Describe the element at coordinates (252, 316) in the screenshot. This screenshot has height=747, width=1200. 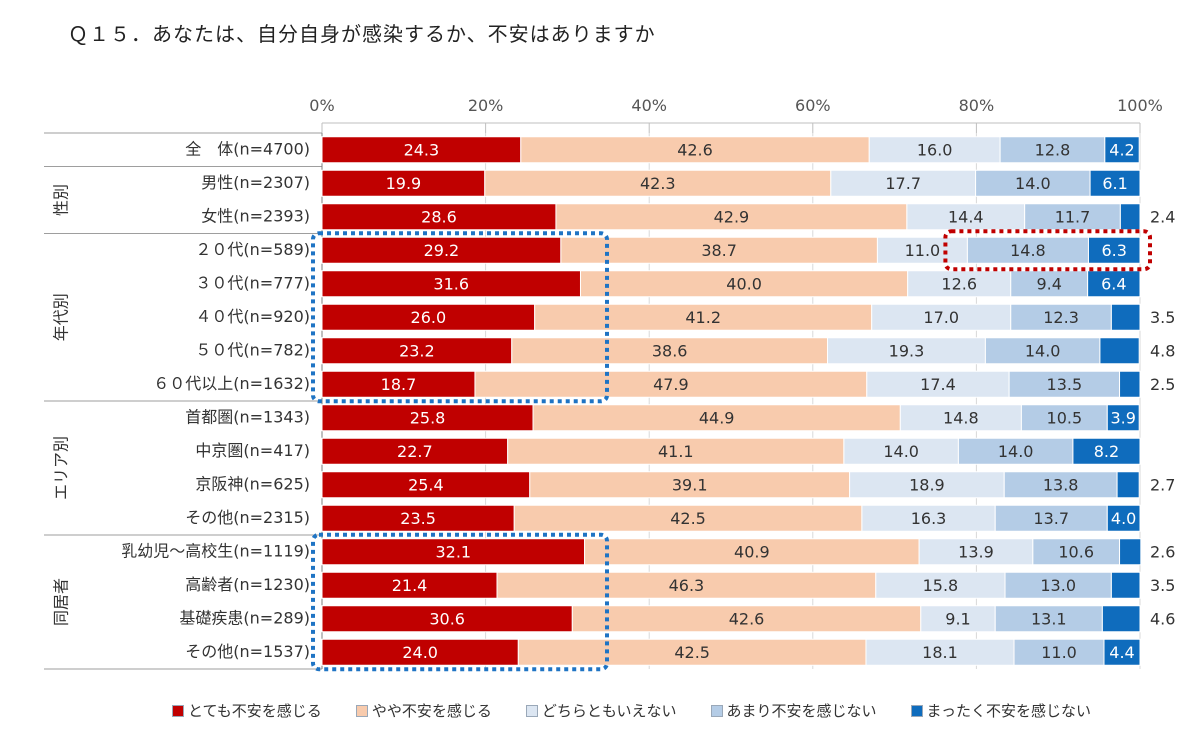
I see `row-label: ４０代(n=920)` at that location.